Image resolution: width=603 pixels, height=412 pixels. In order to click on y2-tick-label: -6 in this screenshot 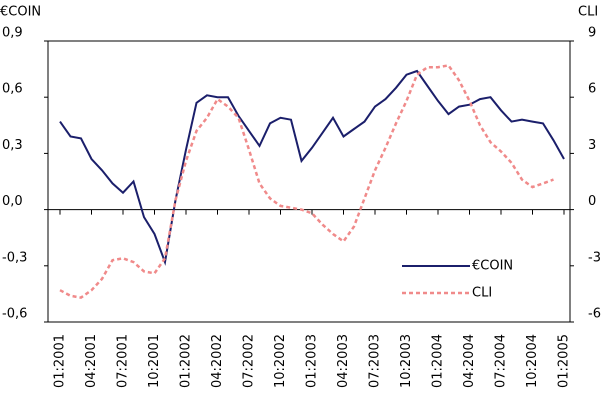, I will do `click(594, 314)`.